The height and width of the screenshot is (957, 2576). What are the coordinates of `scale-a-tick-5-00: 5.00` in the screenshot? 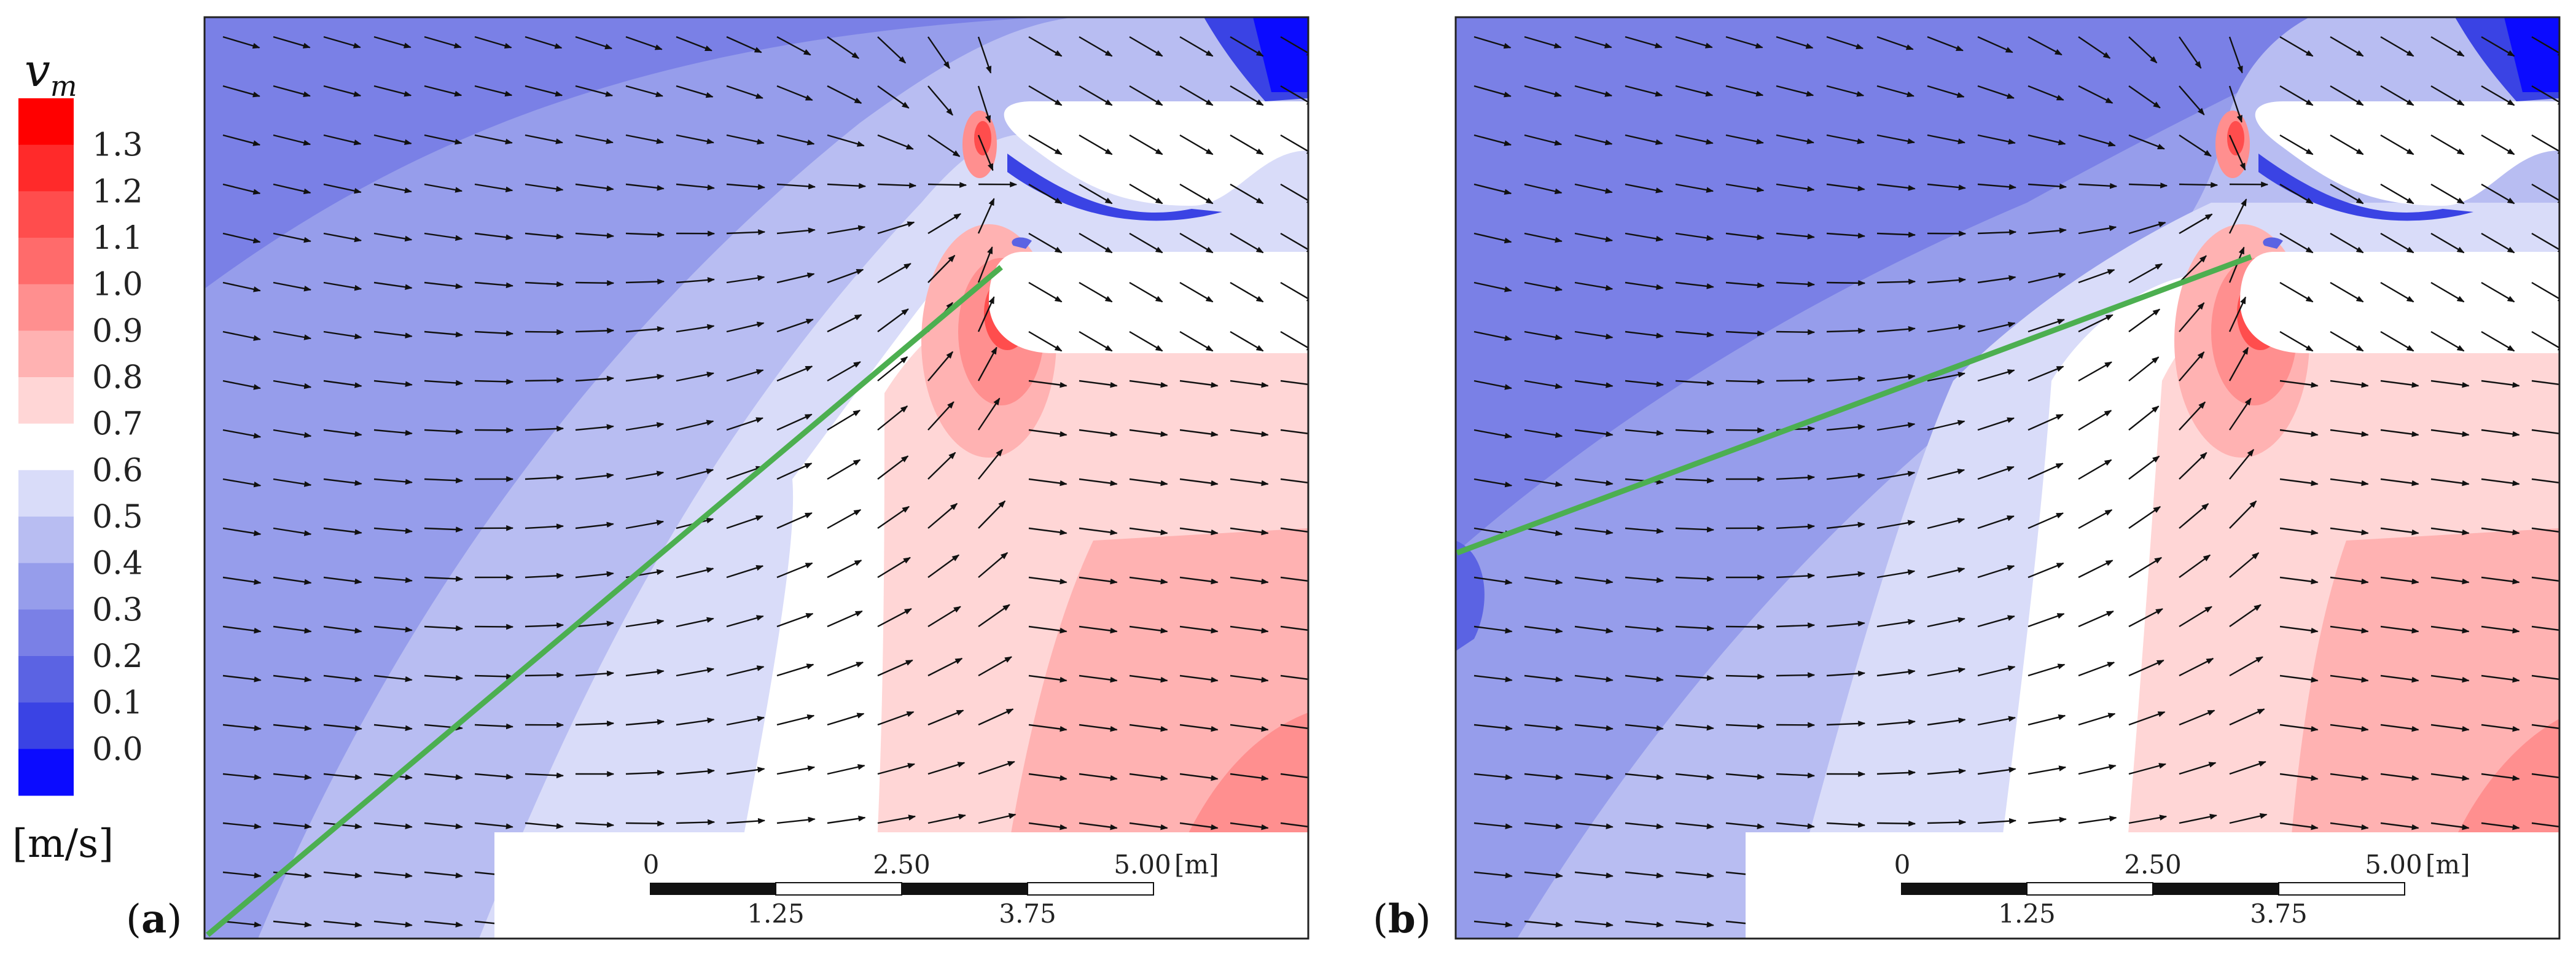 It's located at (1142, 865).